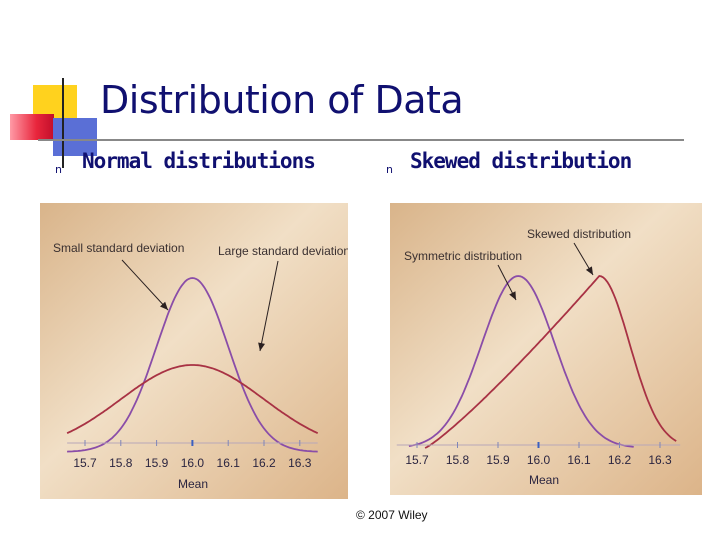 This screenshot has height=540, width=720. I want to click on decor-blue-square, so click(75, 137).